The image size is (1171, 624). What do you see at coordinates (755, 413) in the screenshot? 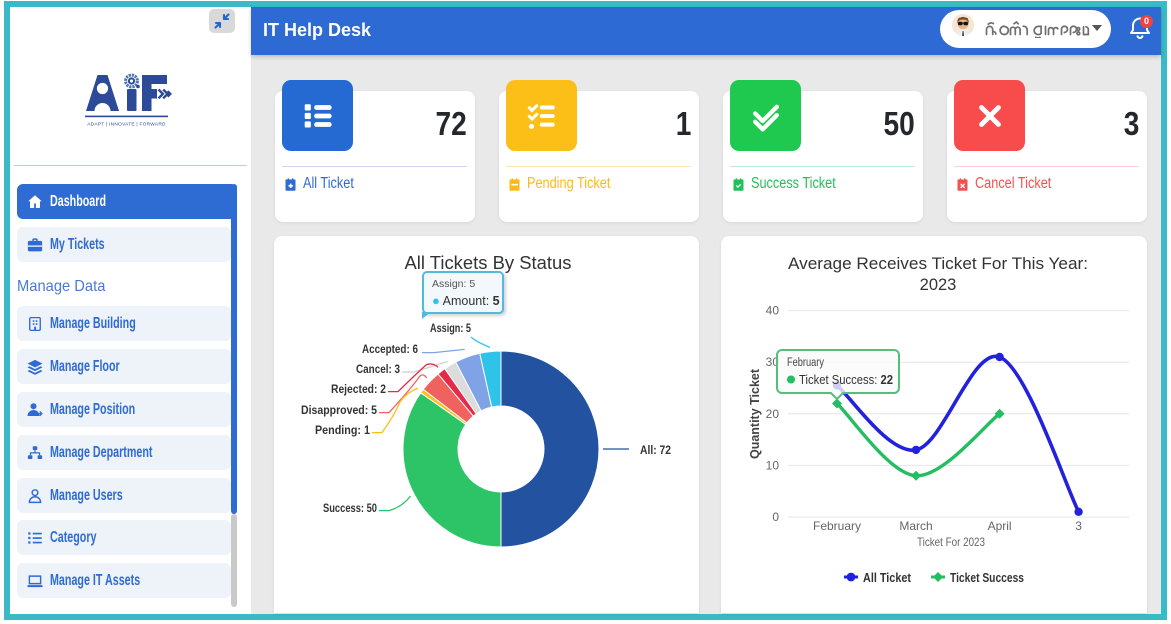
I see `svg-text: Quantity Ticket` at bounding box center [755, 413].